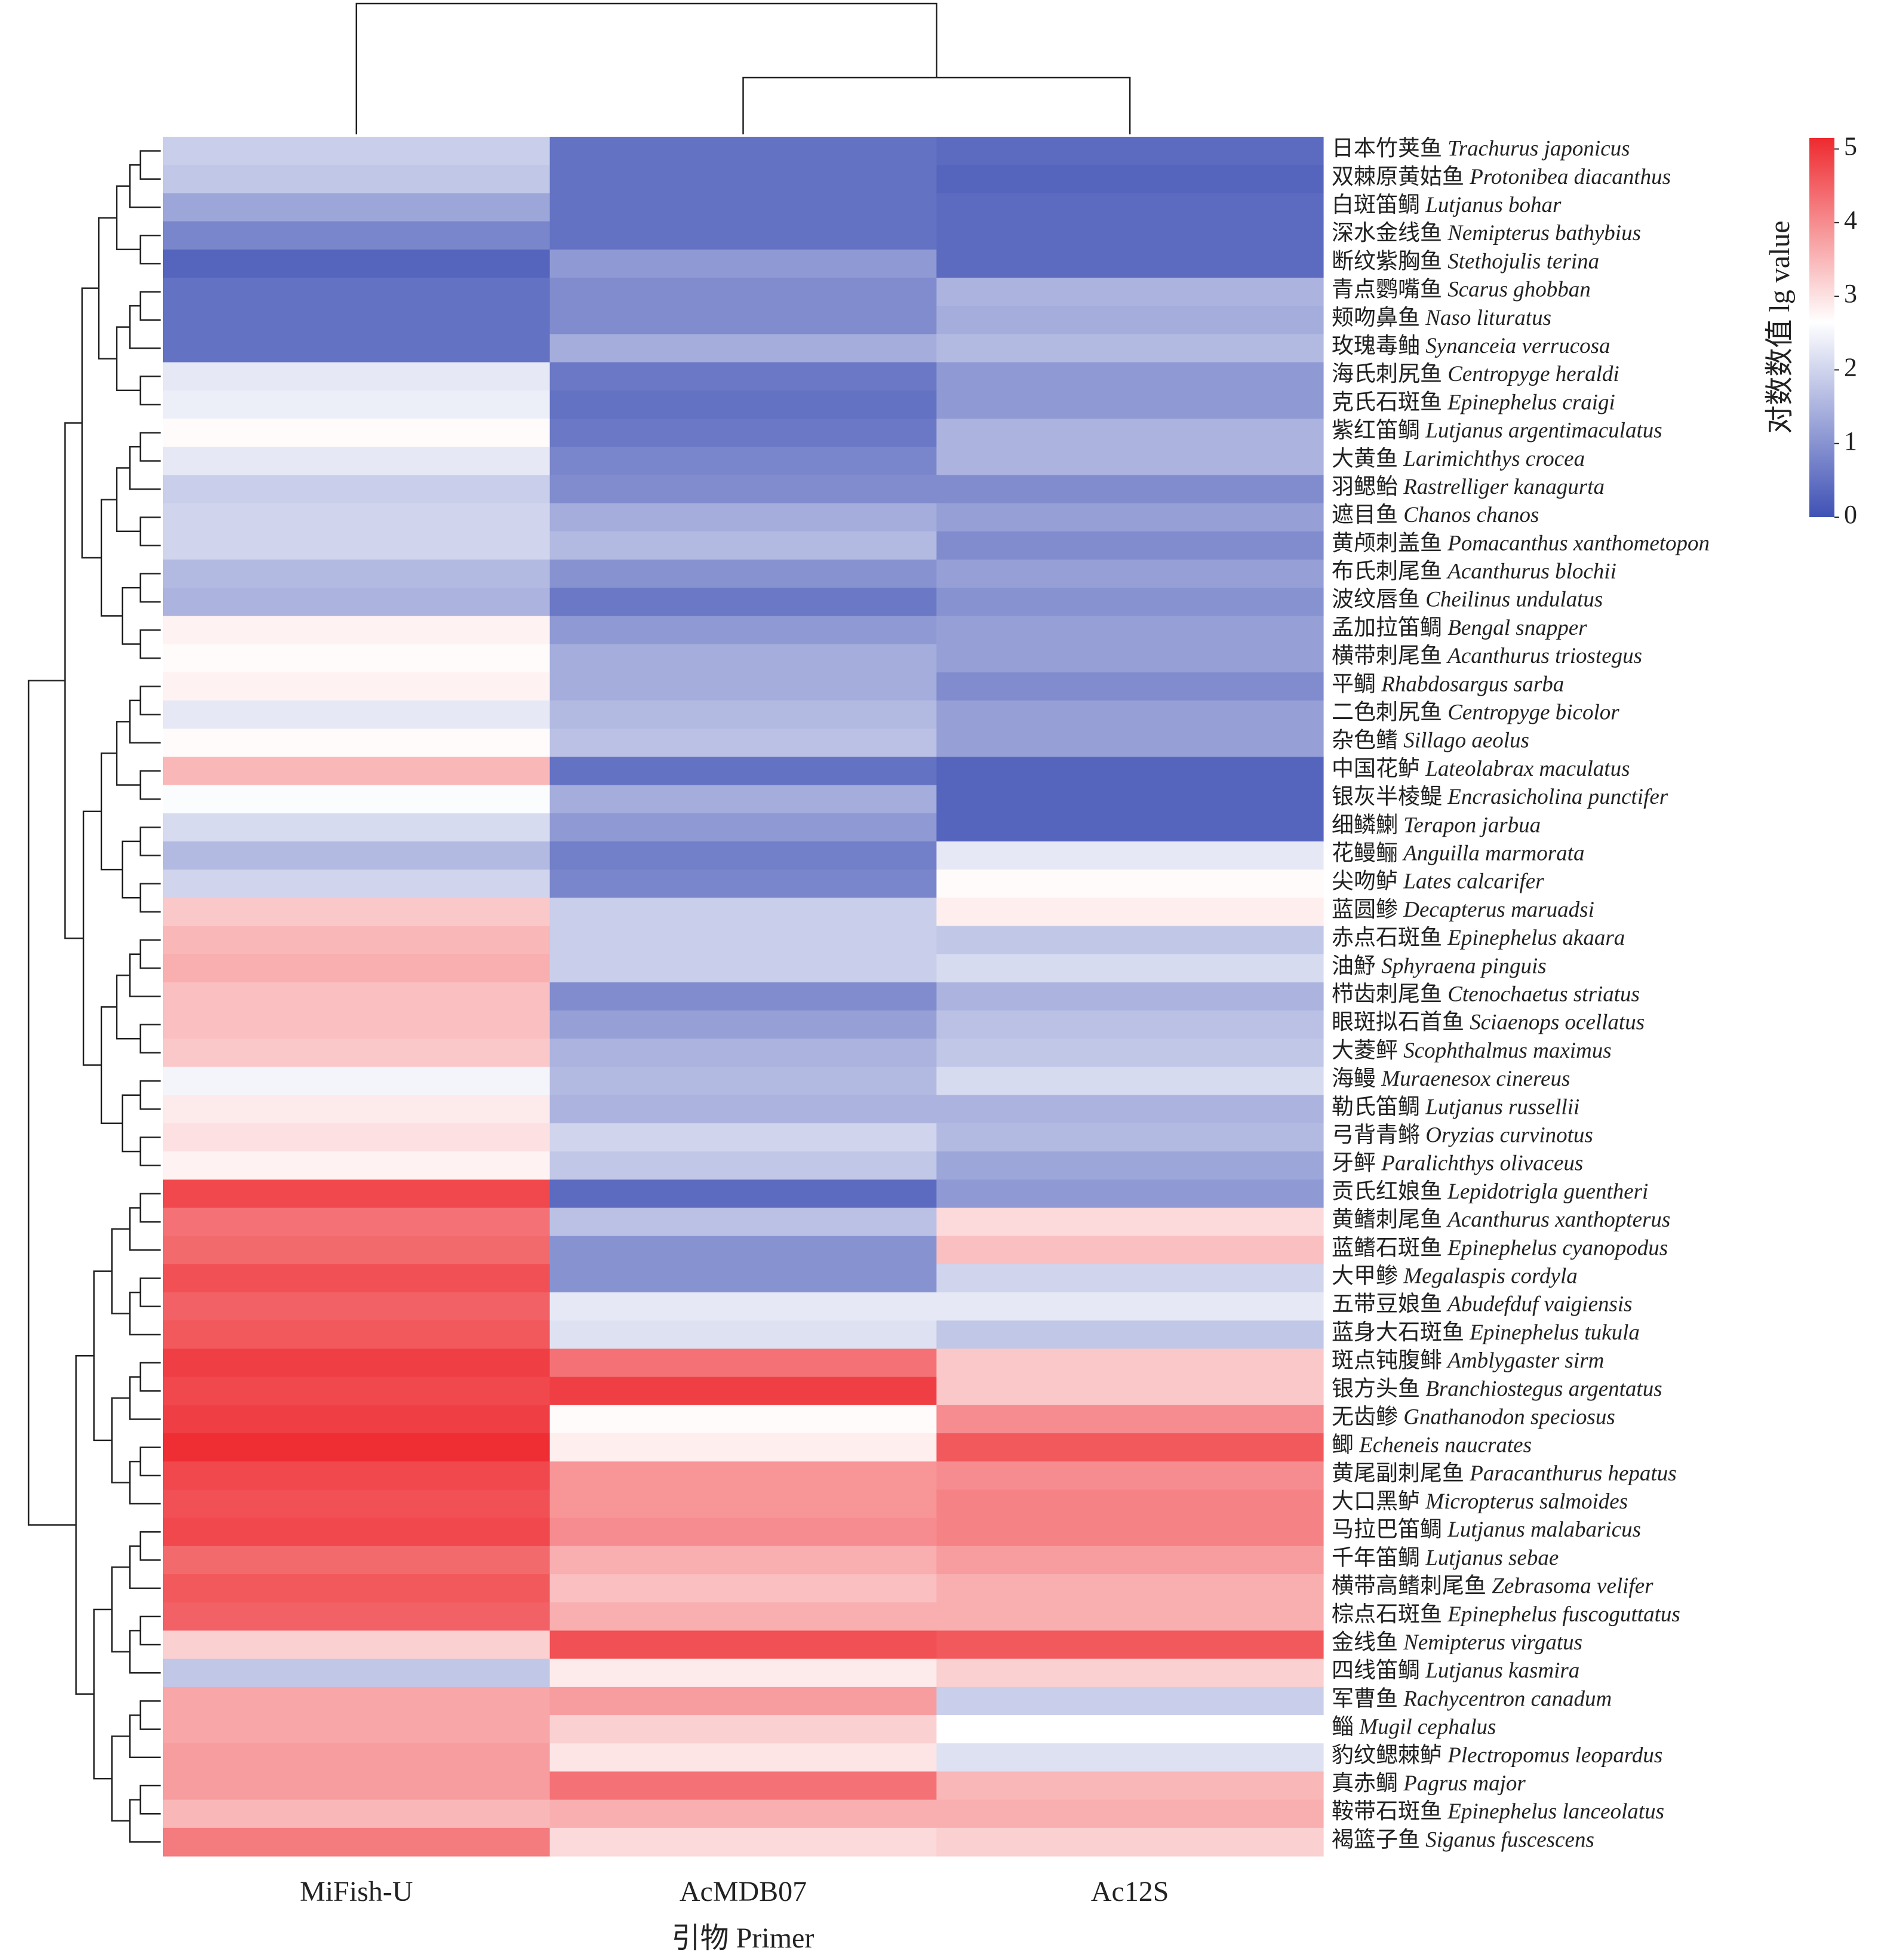 This screenshot has height=1960, width=1881. I want to click on row-label: 平鲷 Rhabdosargus sarba, so click(1448, 684).